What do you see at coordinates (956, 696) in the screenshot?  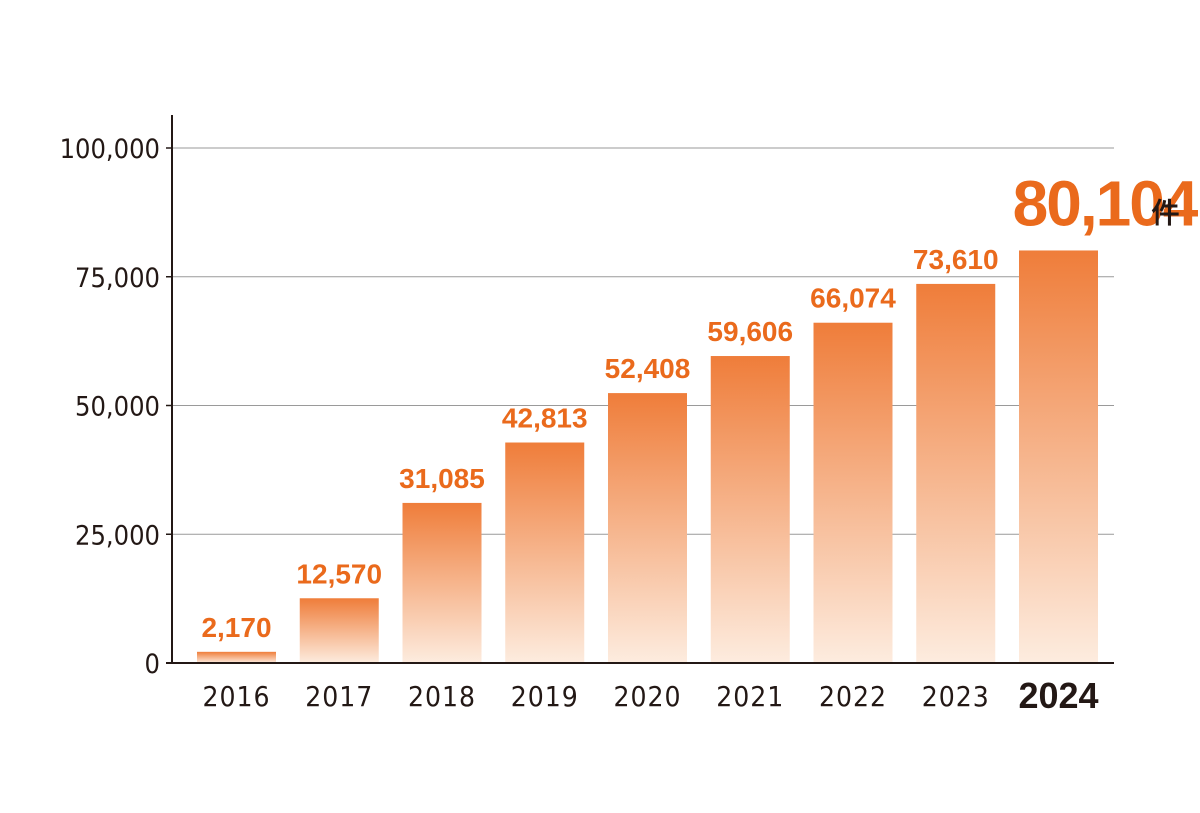 I see `x-tick-label: 2023` at bounding box center [956, 696].